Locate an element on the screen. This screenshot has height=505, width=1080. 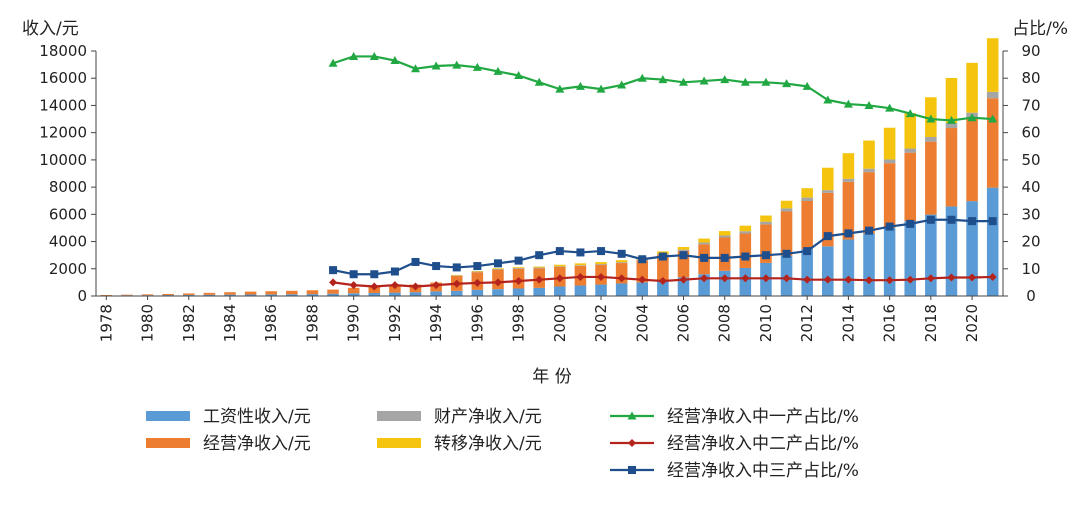
y-right-tick-label: 30 is located at coordinates (1030, 214).